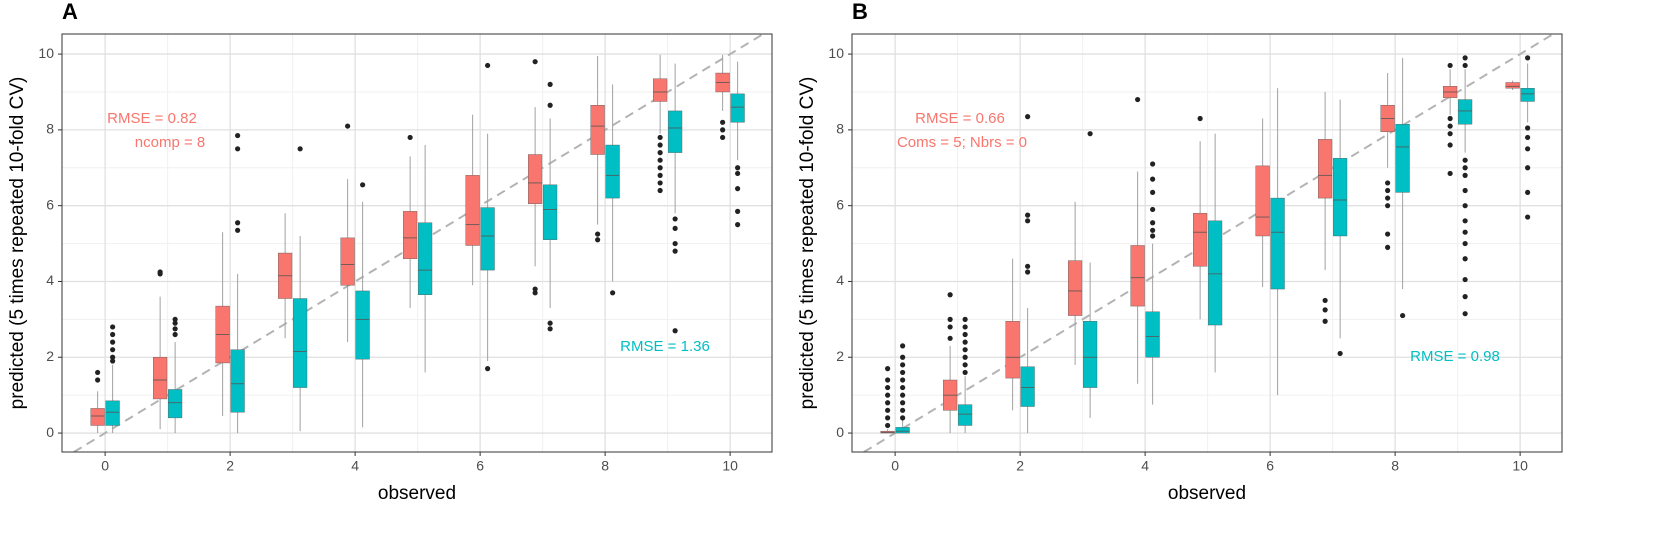  Describe the element at coordinates (840, 280) in the screenshot. I see `y-tick-label: 4` at that location.